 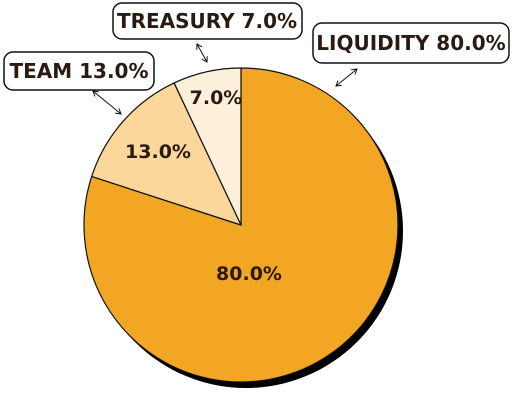 I want to click on pie-slice-team, so click(x=166, y=154).